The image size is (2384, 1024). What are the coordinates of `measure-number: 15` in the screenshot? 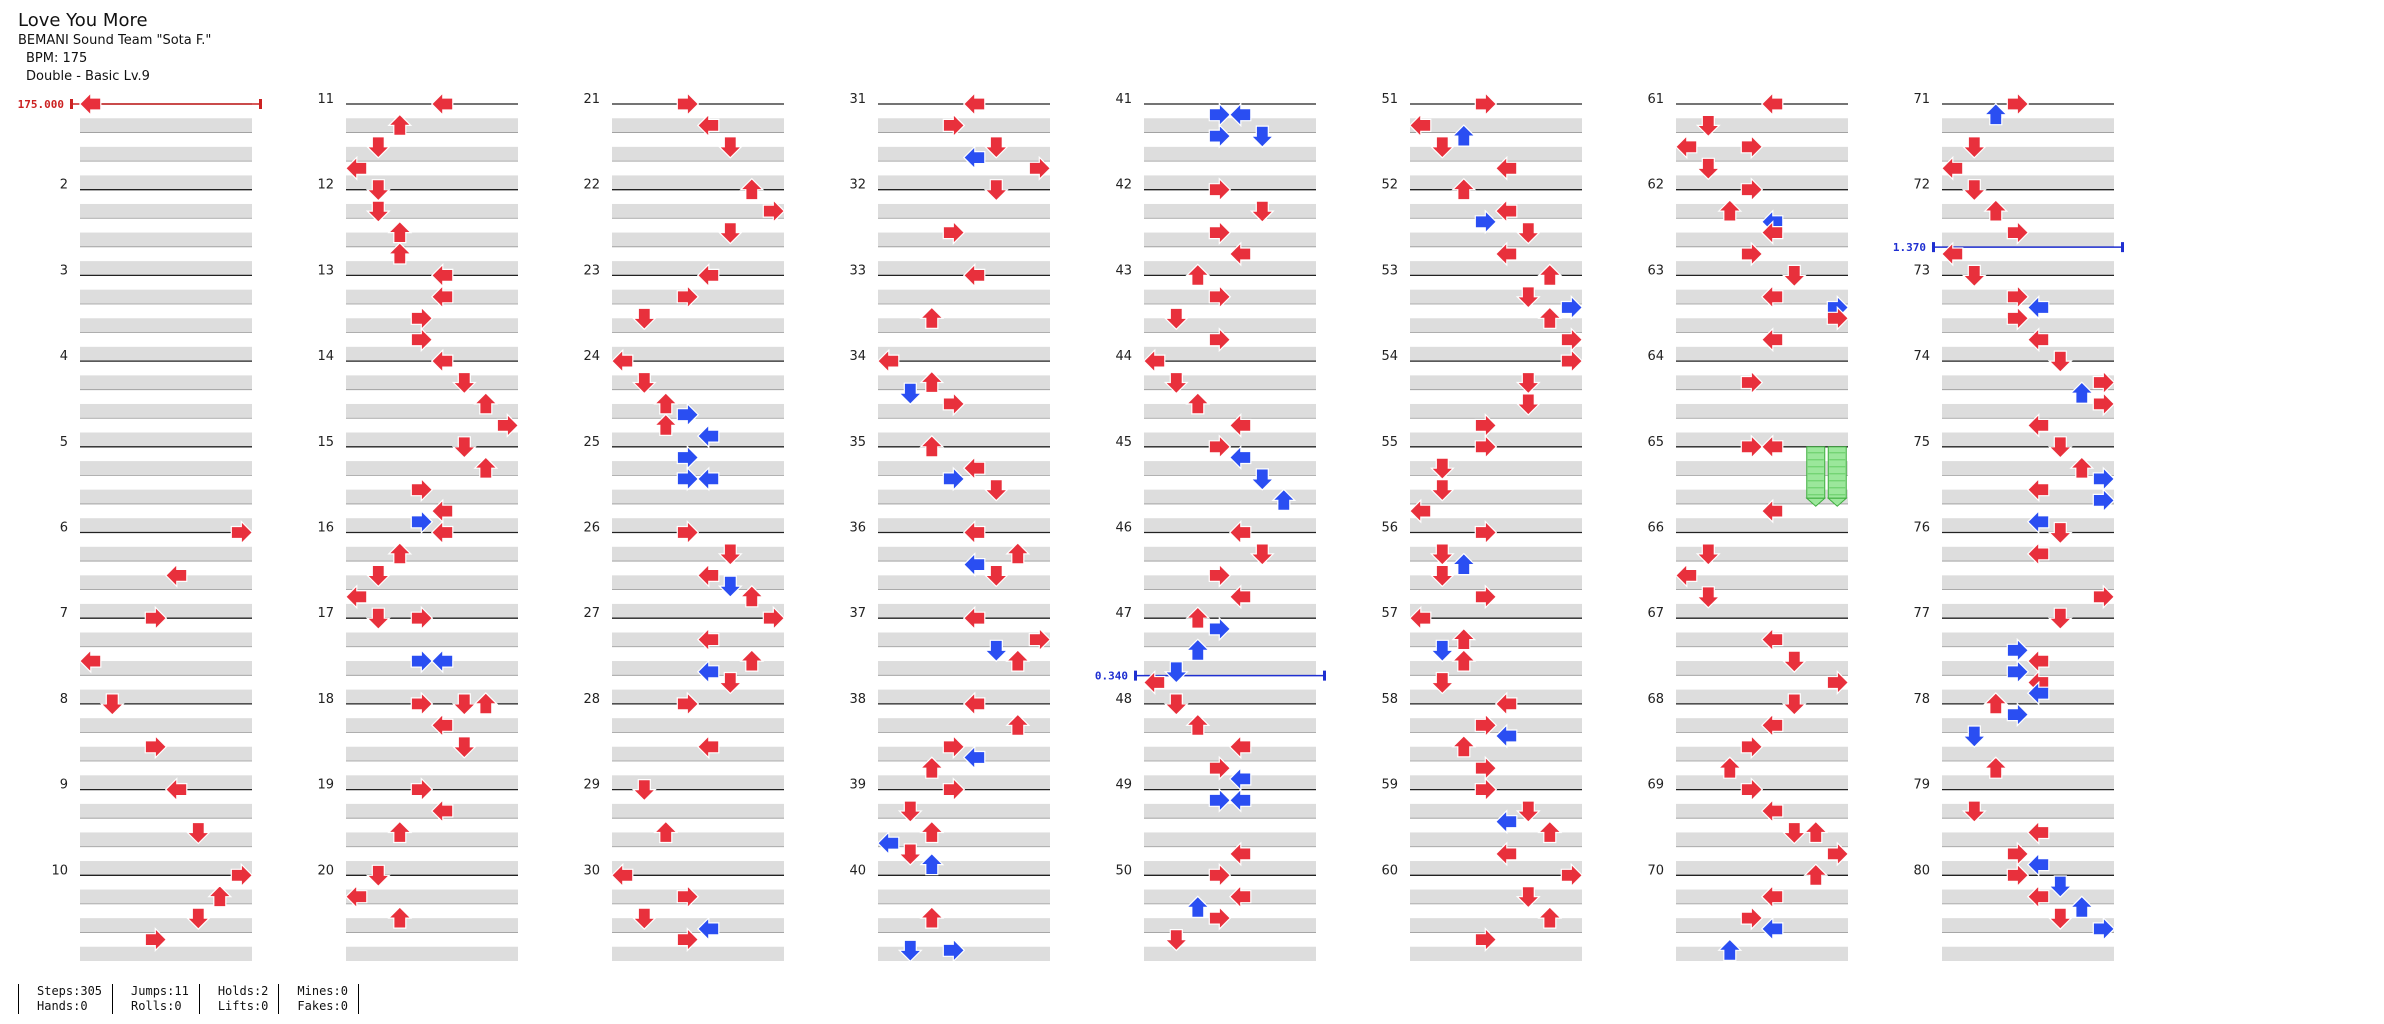 It's located at (325, 442).